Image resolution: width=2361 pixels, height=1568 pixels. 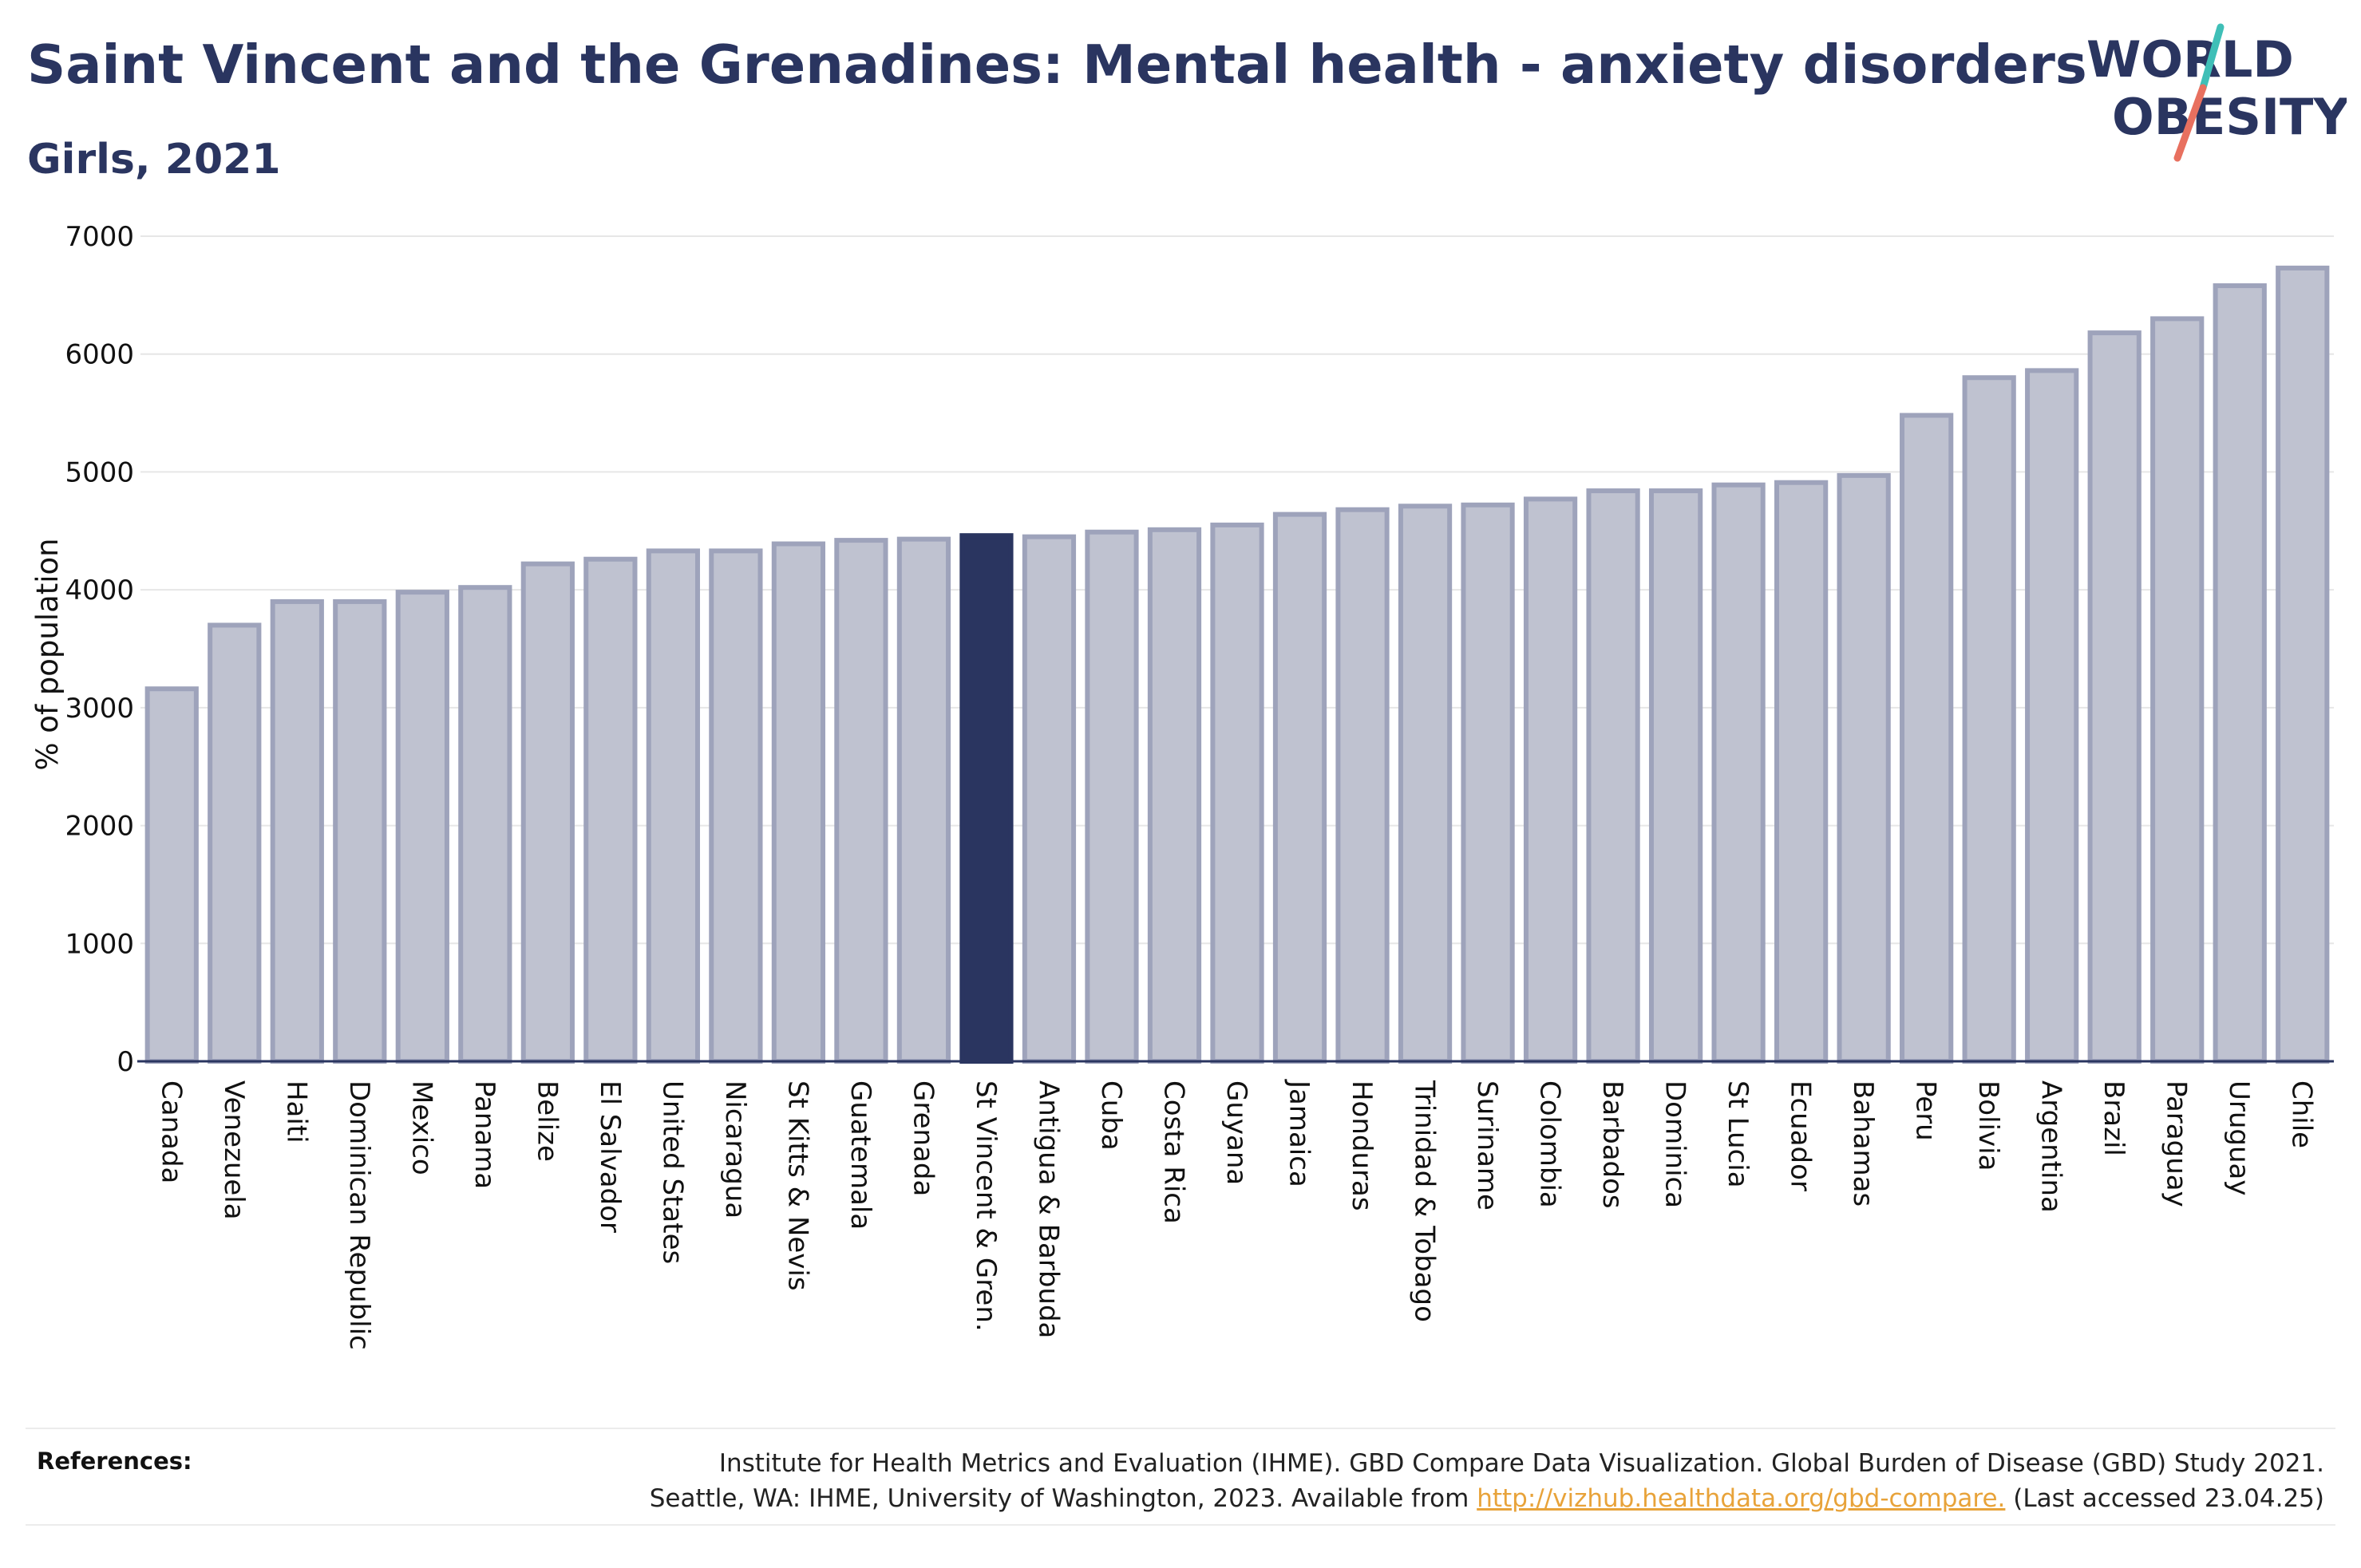 I want to click on x-tick-label: Belize, so click(x=547, y=1121).